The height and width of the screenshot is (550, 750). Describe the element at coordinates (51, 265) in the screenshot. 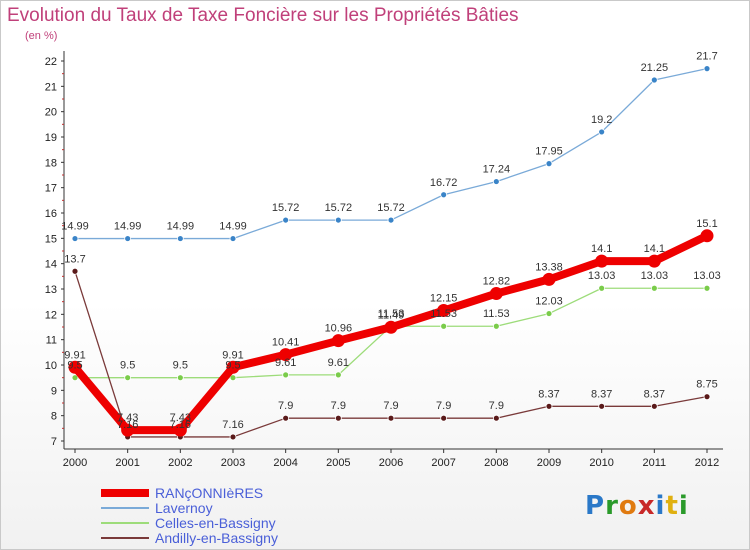

I see `y-tick-label: 14` at that location.